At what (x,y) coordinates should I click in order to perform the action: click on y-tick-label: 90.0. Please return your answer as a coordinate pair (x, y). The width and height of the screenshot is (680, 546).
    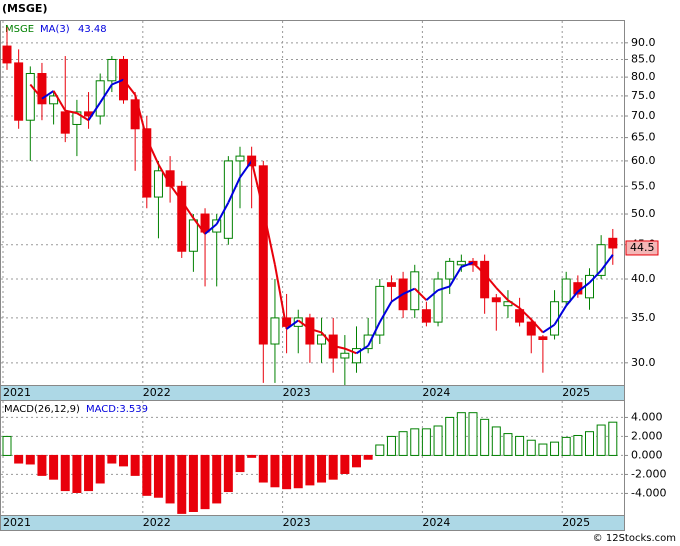
    Looking at the image, I should click on (643, 42).